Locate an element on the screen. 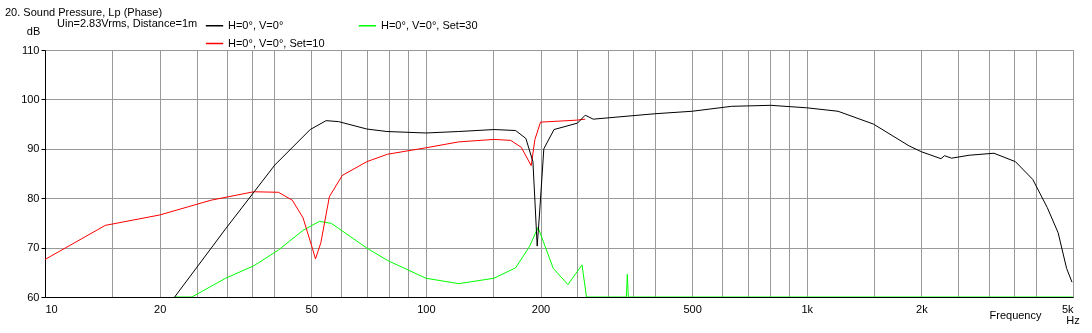  y-tick-label: 60 is located at coordinates (33, 296).